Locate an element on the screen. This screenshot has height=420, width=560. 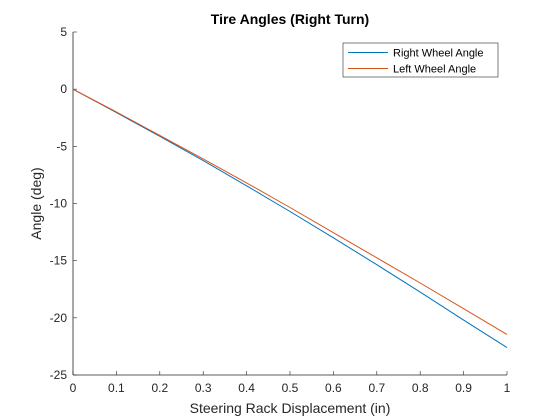
y-tick-label: -20 is located at coordinates (59, 318).